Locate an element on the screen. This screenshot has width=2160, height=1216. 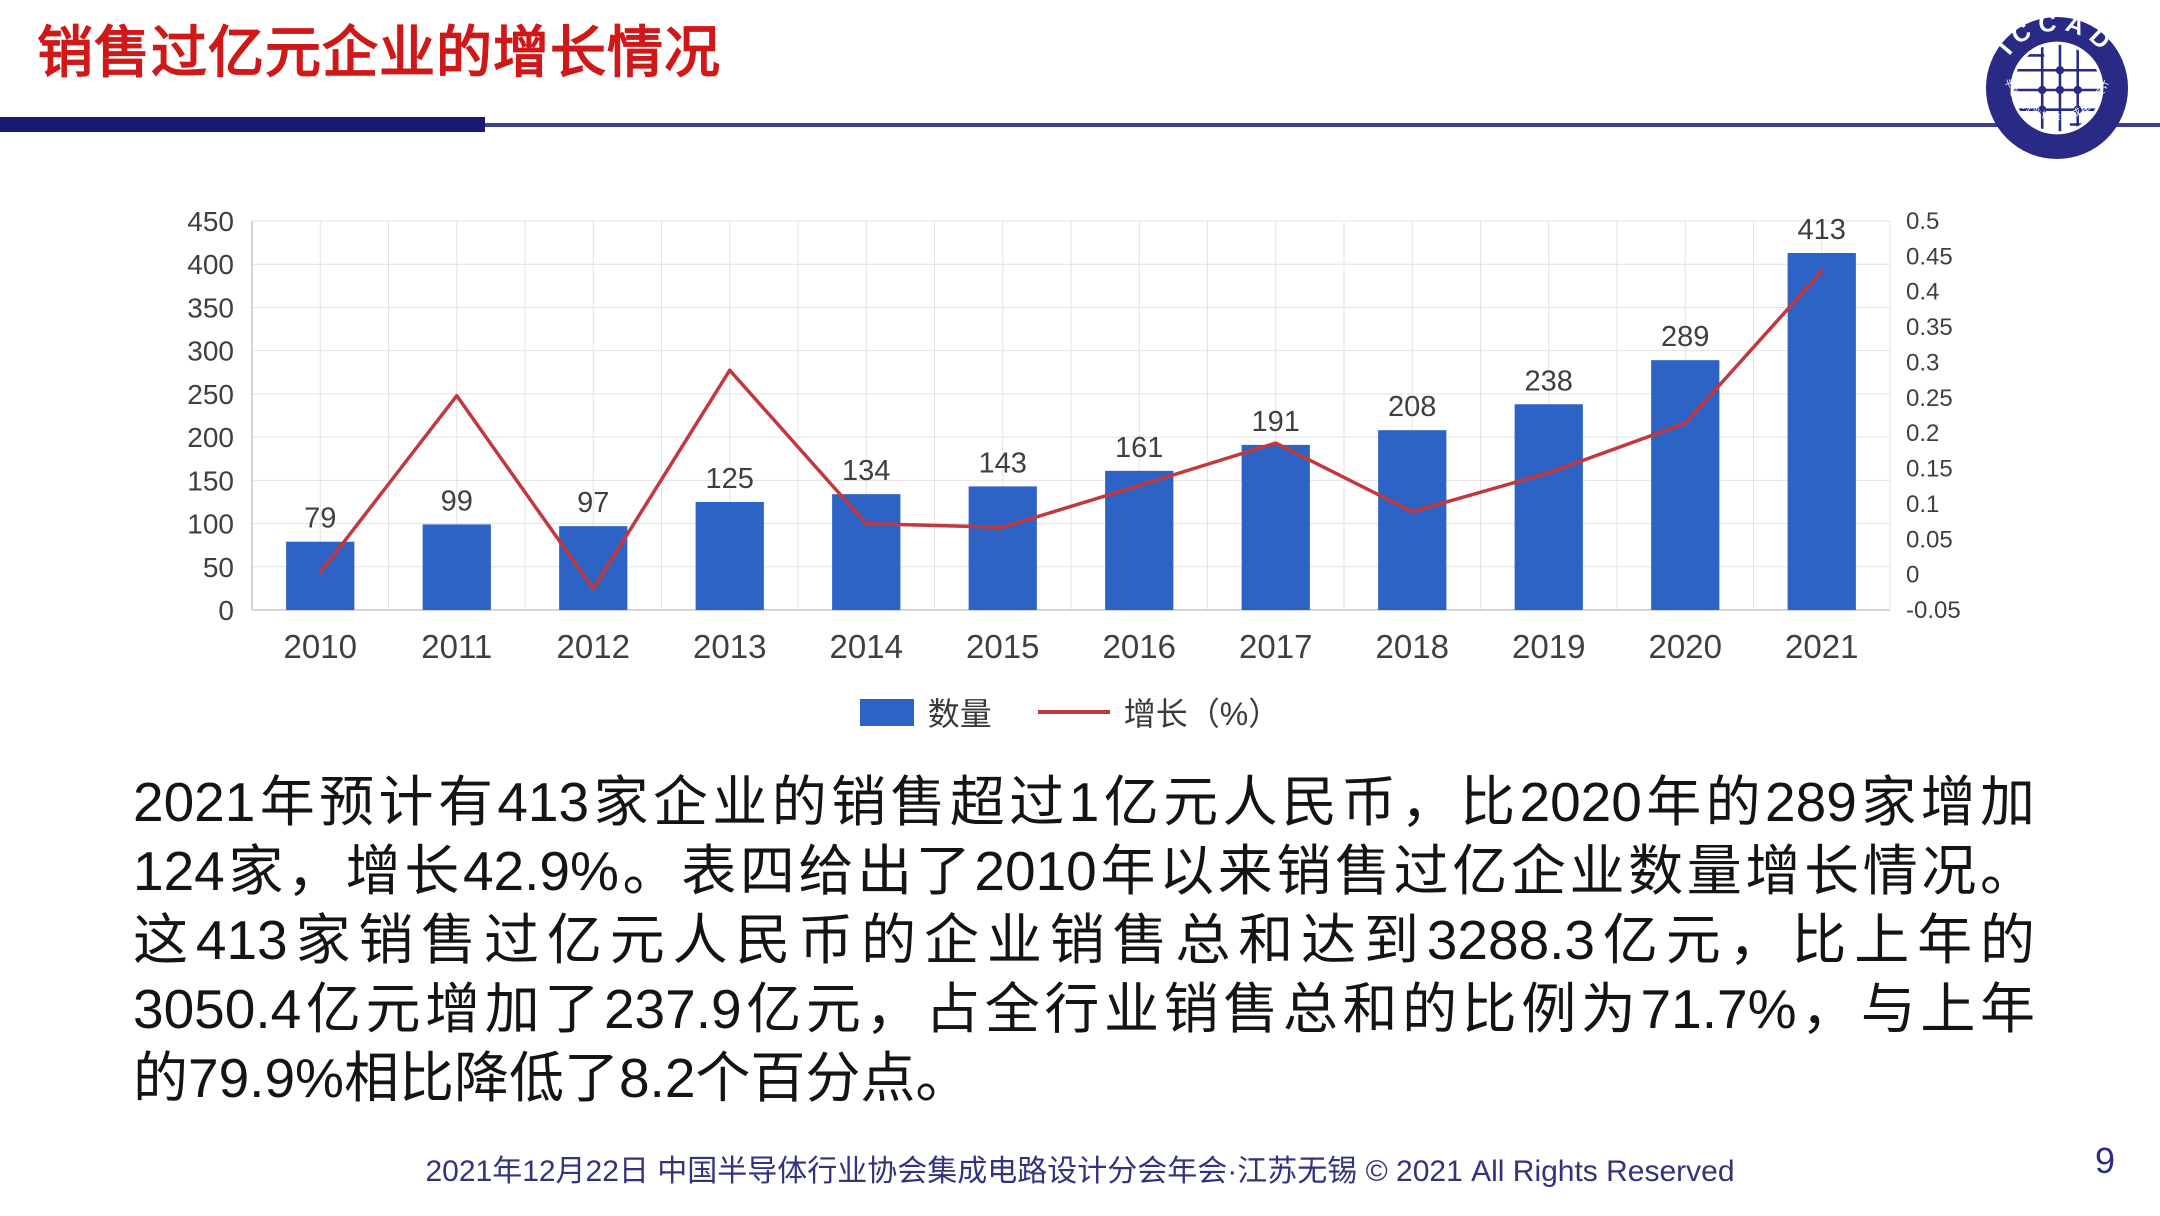
left-axis-tick: 0 is located at coordinates (226, 610).